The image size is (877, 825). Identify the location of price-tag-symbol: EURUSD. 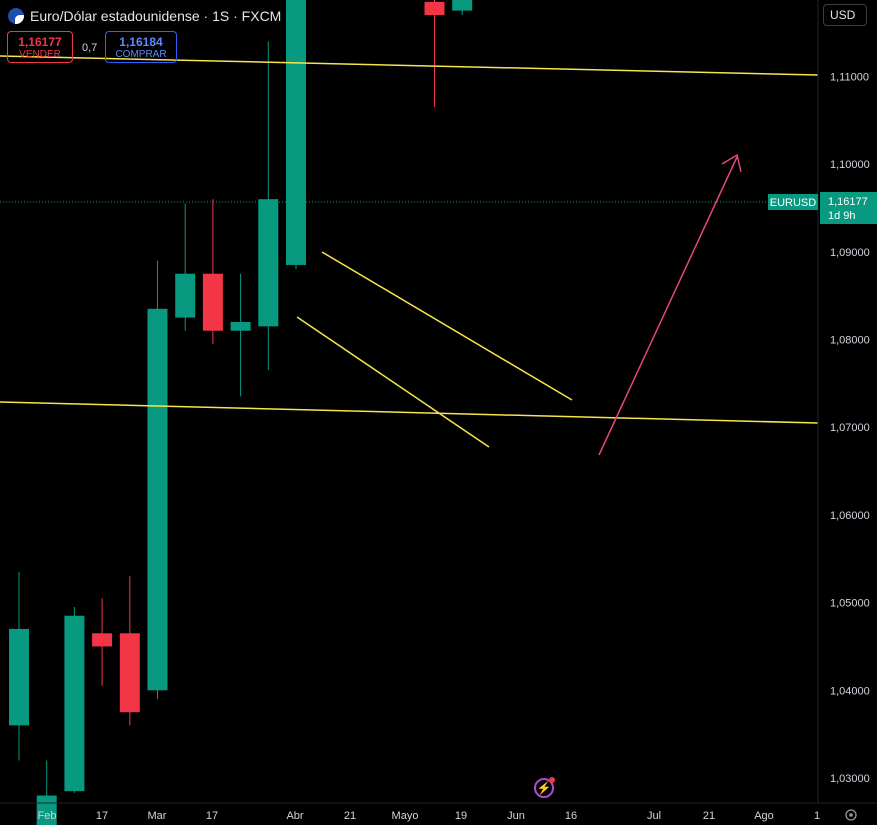
(793, 203).